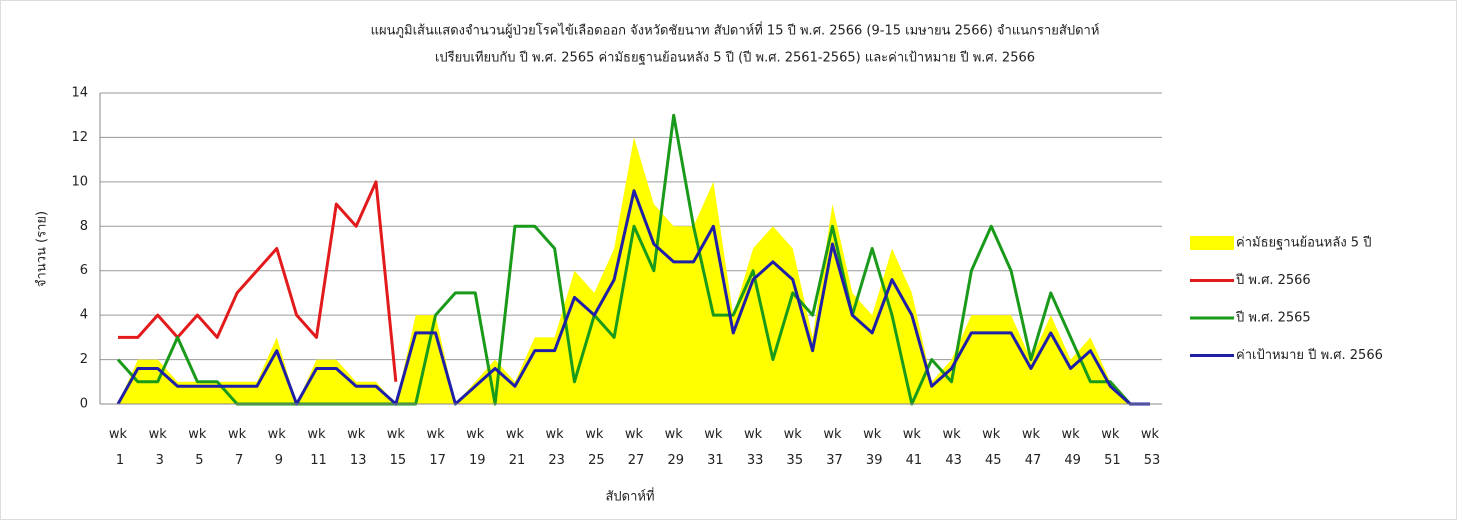  I want to click on x-tick-label-line: 27, so click(634, 460).